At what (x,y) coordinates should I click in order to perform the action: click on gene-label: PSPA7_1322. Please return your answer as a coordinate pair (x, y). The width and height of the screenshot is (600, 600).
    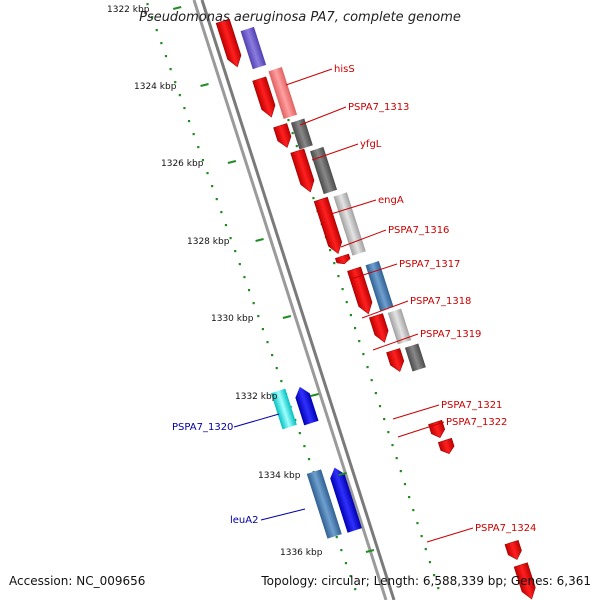
    Looking at the image, I should click on (476, 422).